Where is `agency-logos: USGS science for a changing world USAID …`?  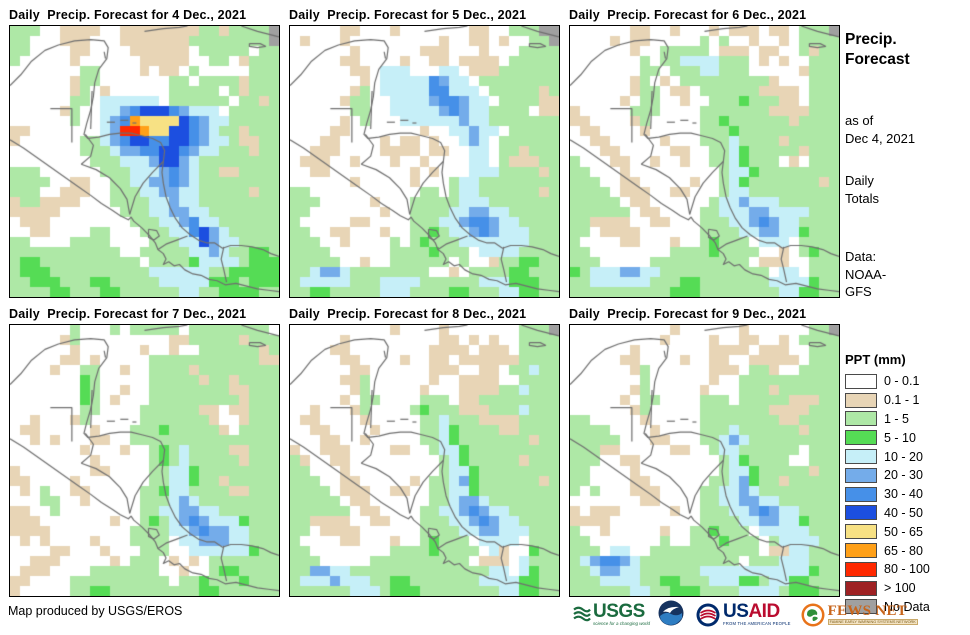
agency-logos: USGS science for a changing world USAID … is located at coordinates (745, 615).